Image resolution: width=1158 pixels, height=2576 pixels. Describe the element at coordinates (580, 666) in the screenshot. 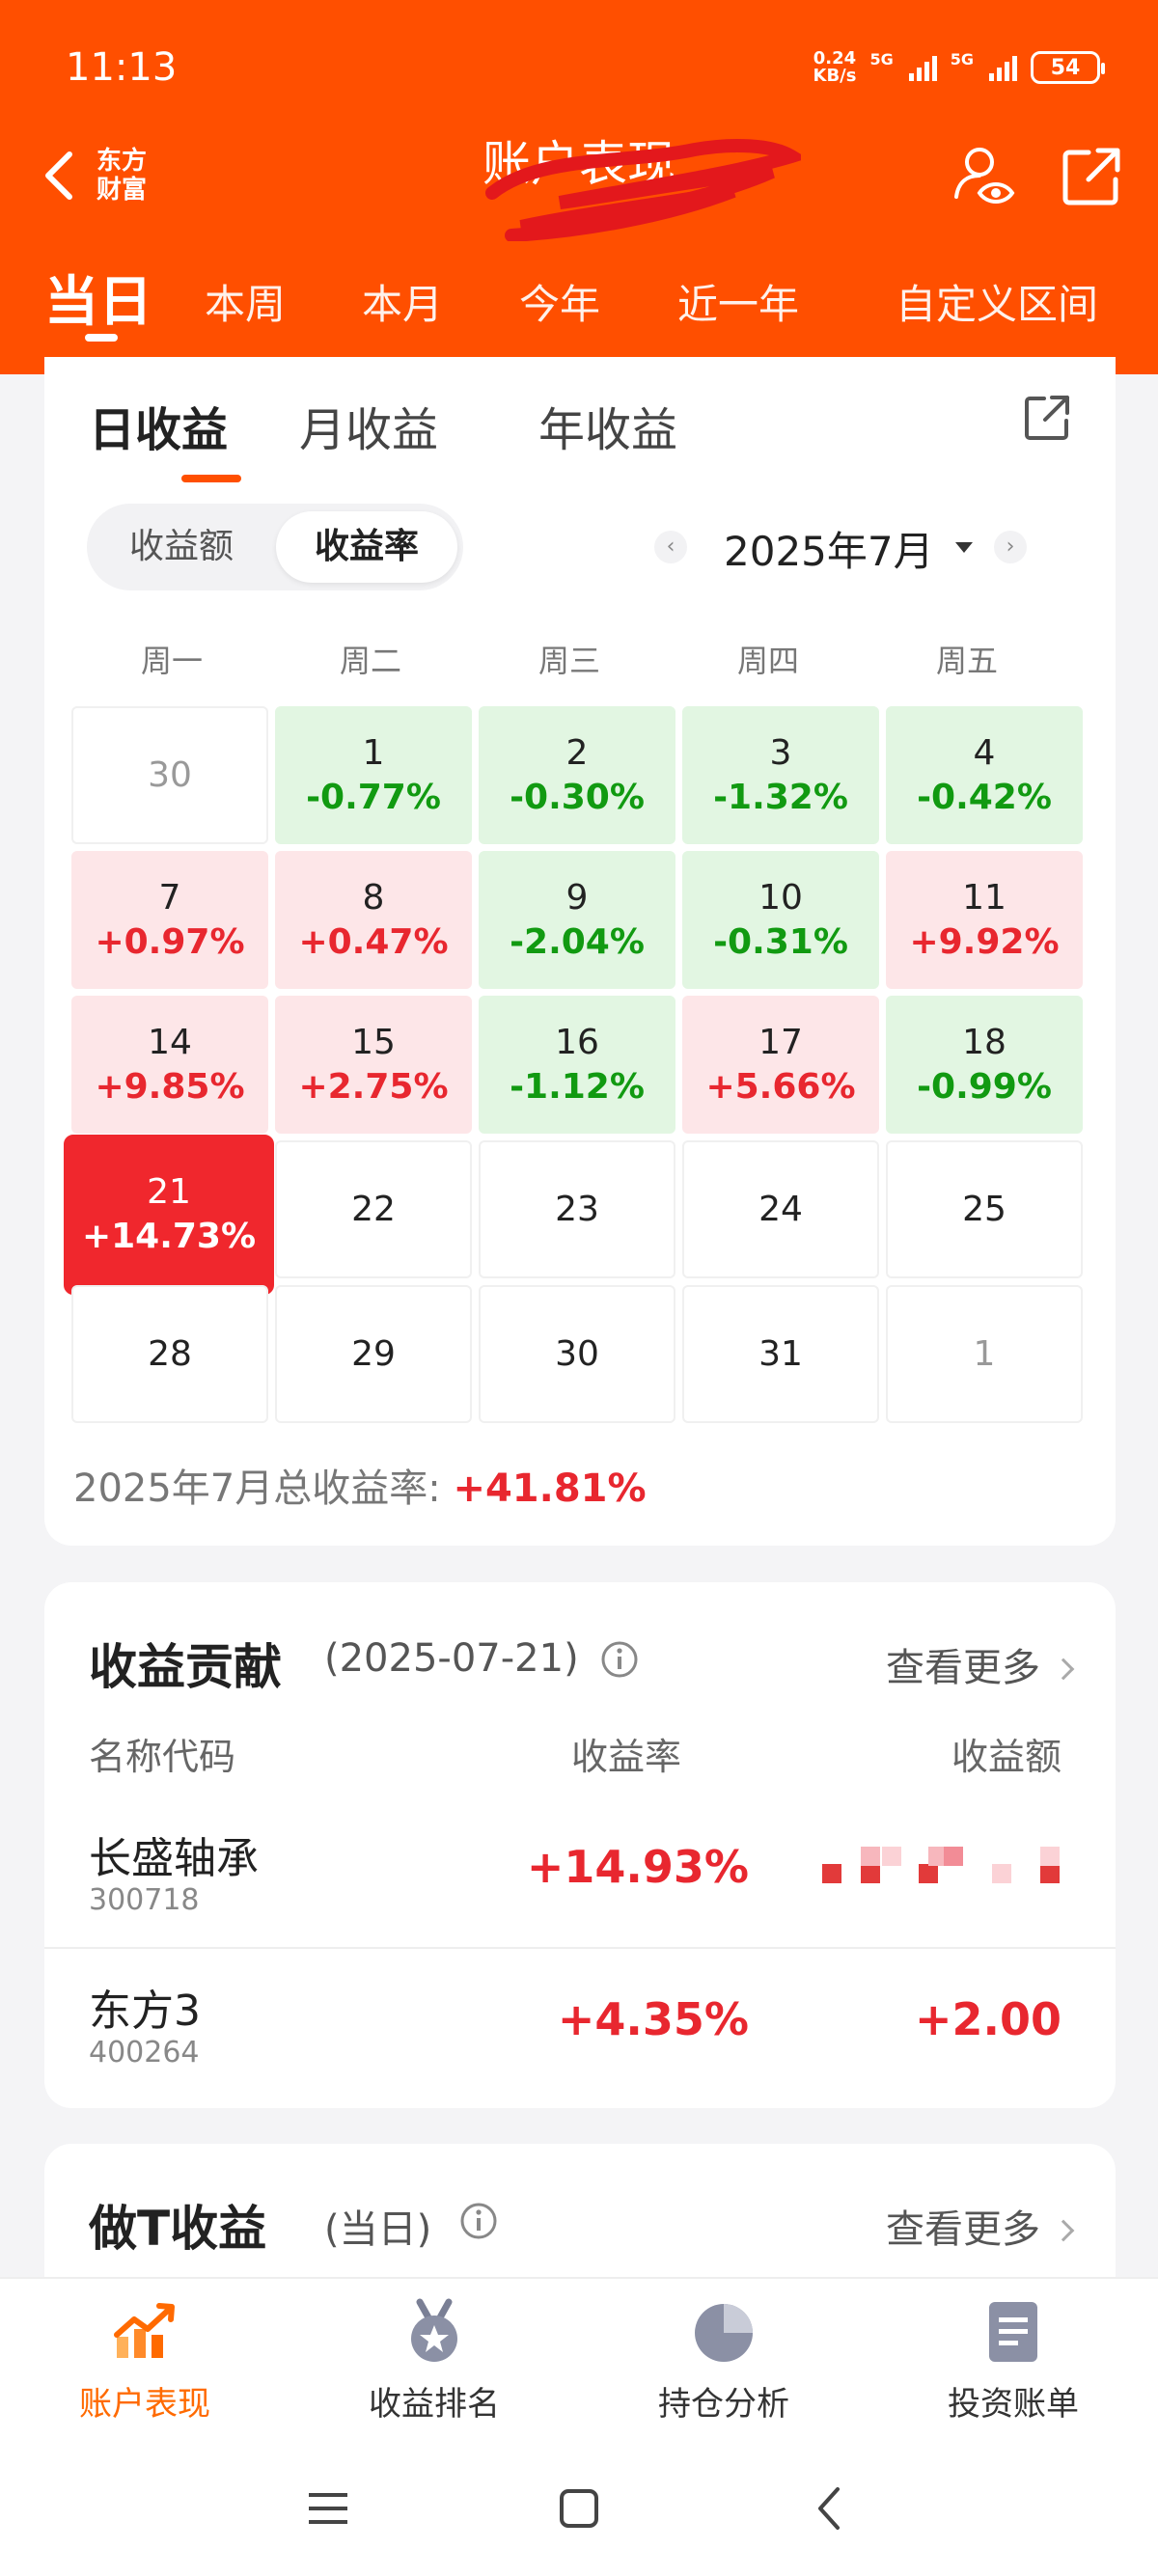

I see `weekday-header: 周一 周二 周三 周四 周五` at that location.